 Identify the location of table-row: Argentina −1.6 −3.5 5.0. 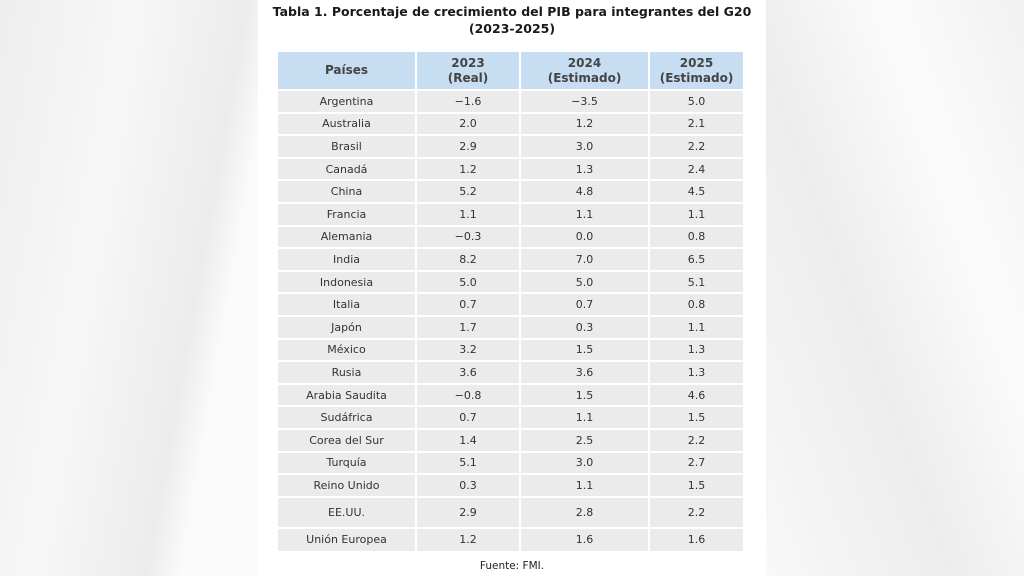
(510, 101).